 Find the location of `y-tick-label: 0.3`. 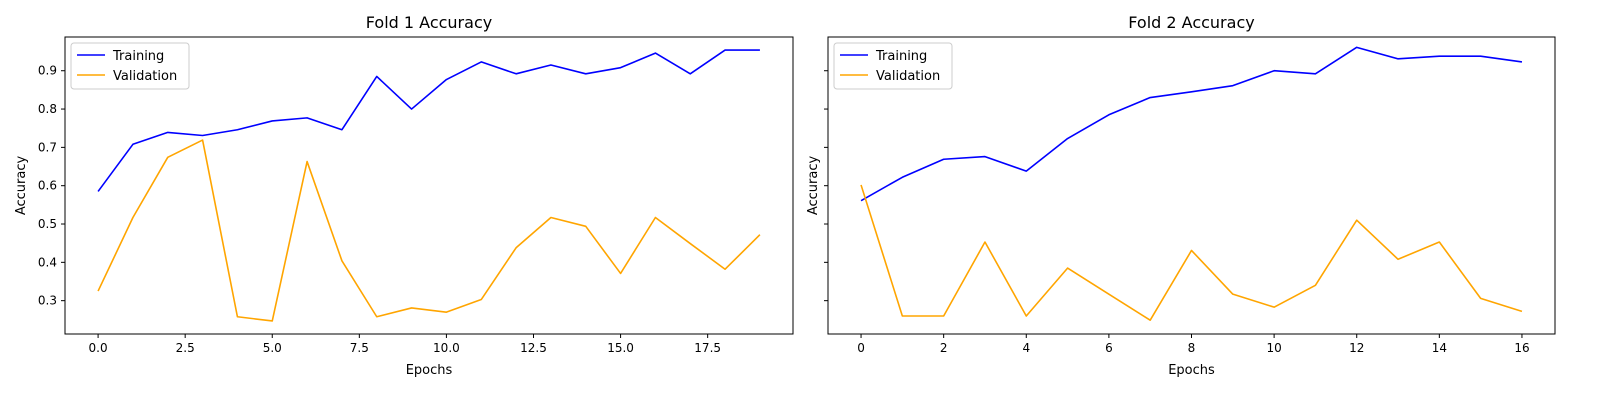

y-tick-label: 0.3 is located at coordinates (47, 301).